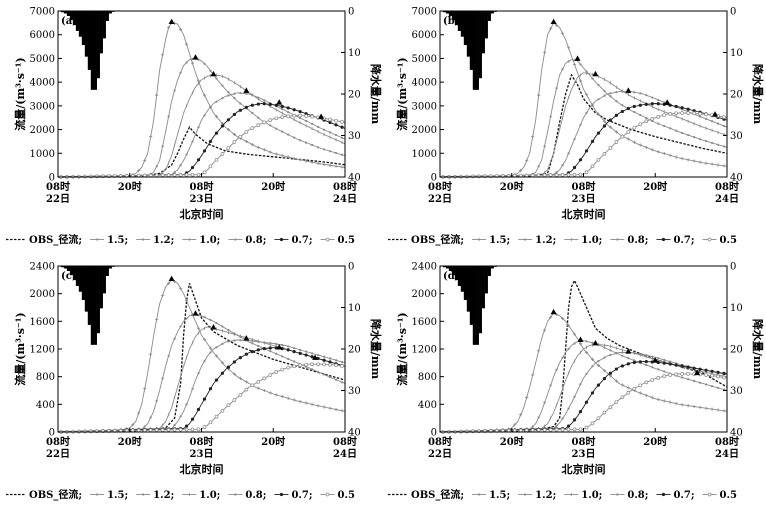  What do you see at coordinates (346, 495) in the screenshot?
I see `legend-label: 0.5` at bounding box center [346, 495].